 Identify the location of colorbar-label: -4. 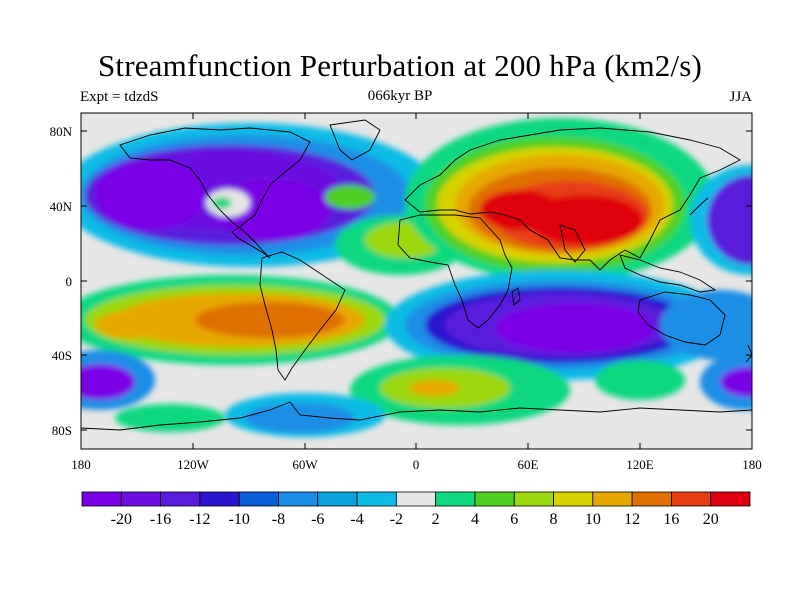
(356, 519).